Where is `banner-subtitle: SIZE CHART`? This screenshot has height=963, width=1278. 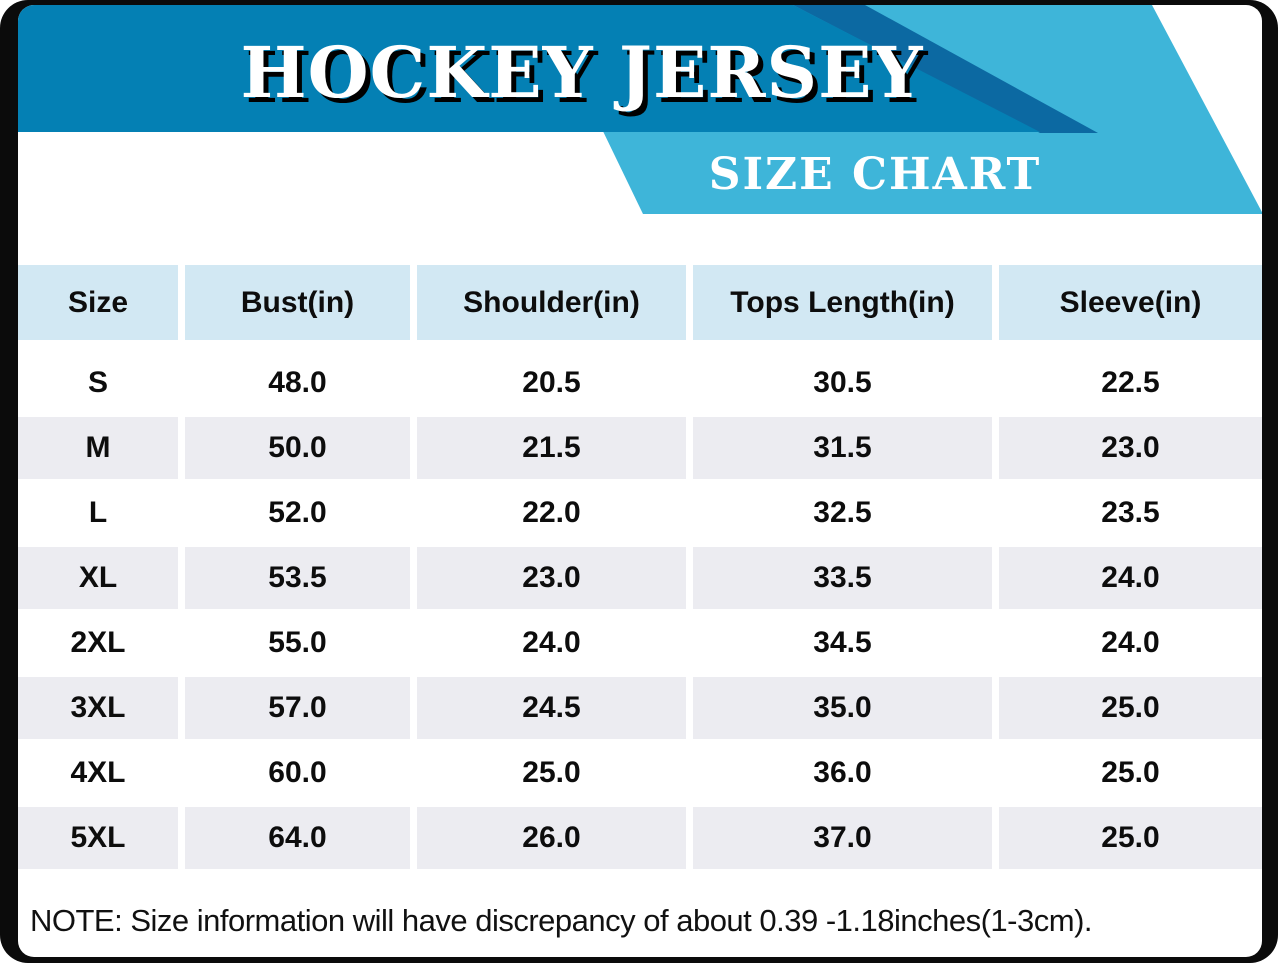 banner-subtitle: SIZE CHART is located at coordinates (875, 174).